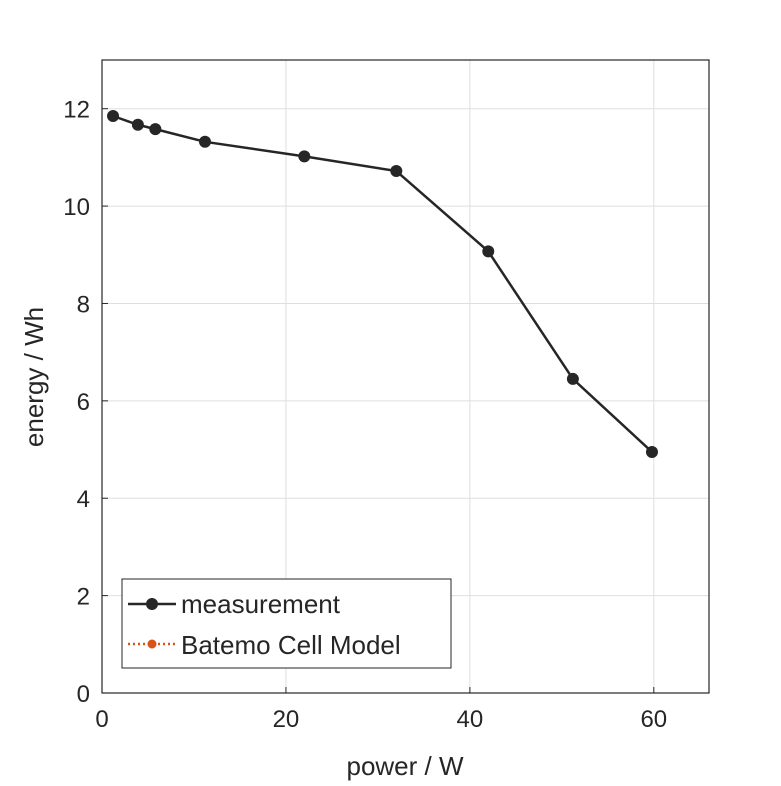  I want to click on x-tick-label: 0, so click(101, 719).